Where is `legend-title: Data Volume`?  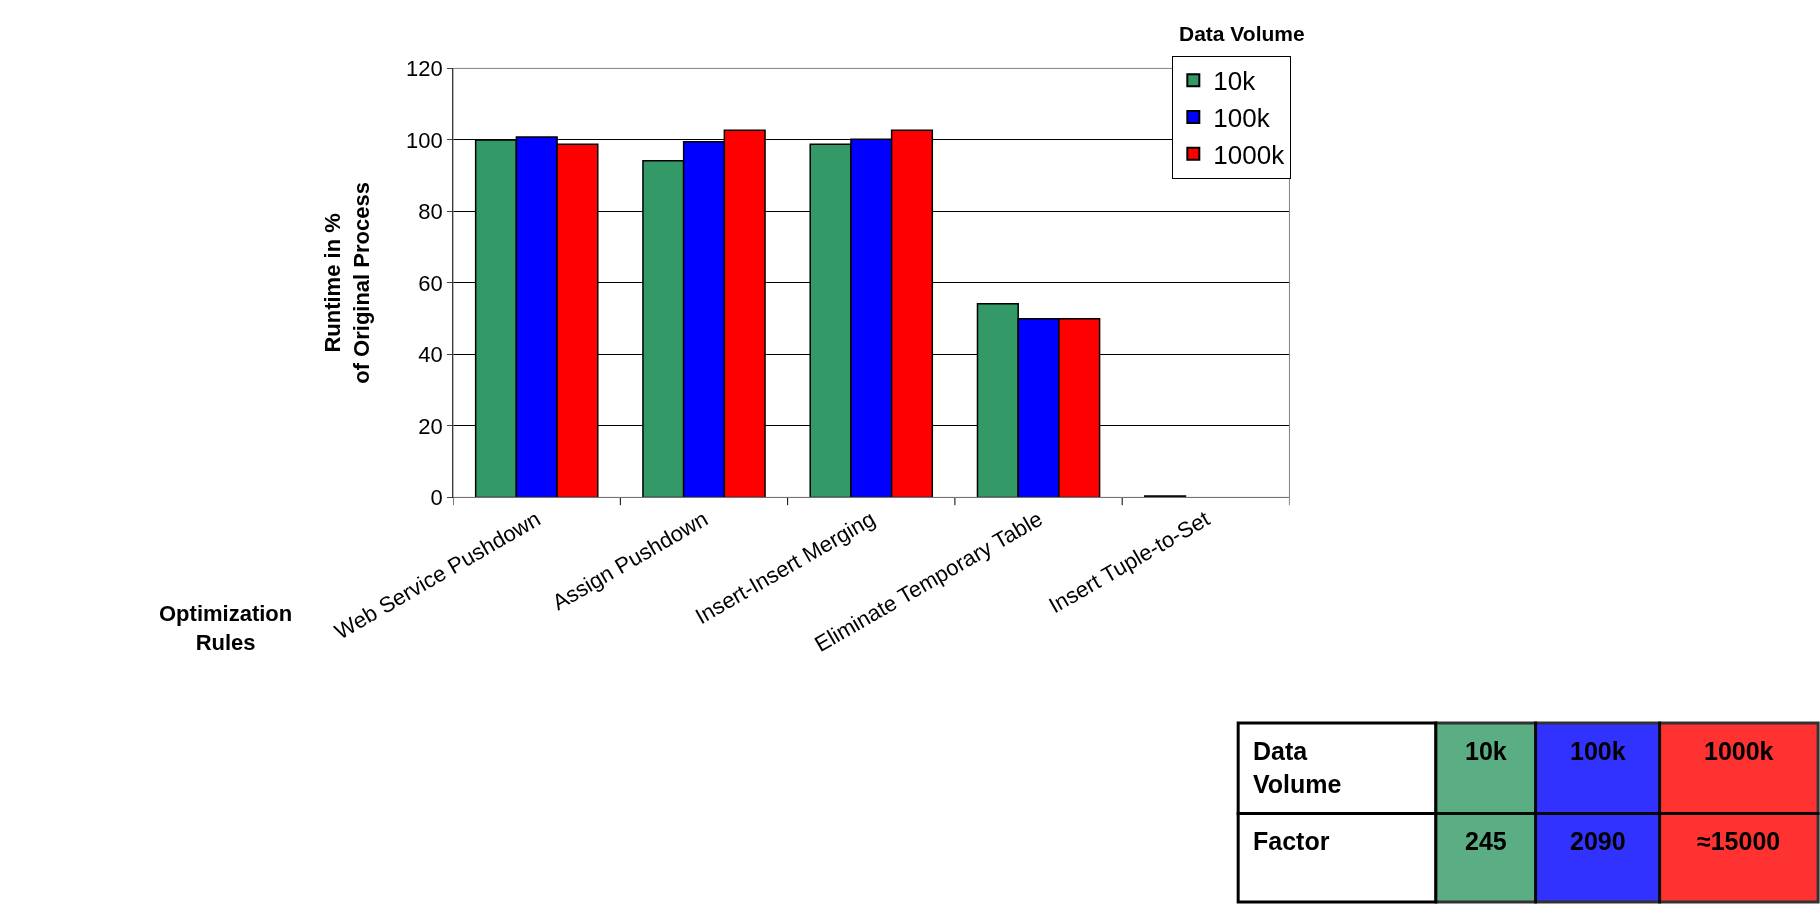
legend-title: Data Volume is located at coordinates (1242, 33).